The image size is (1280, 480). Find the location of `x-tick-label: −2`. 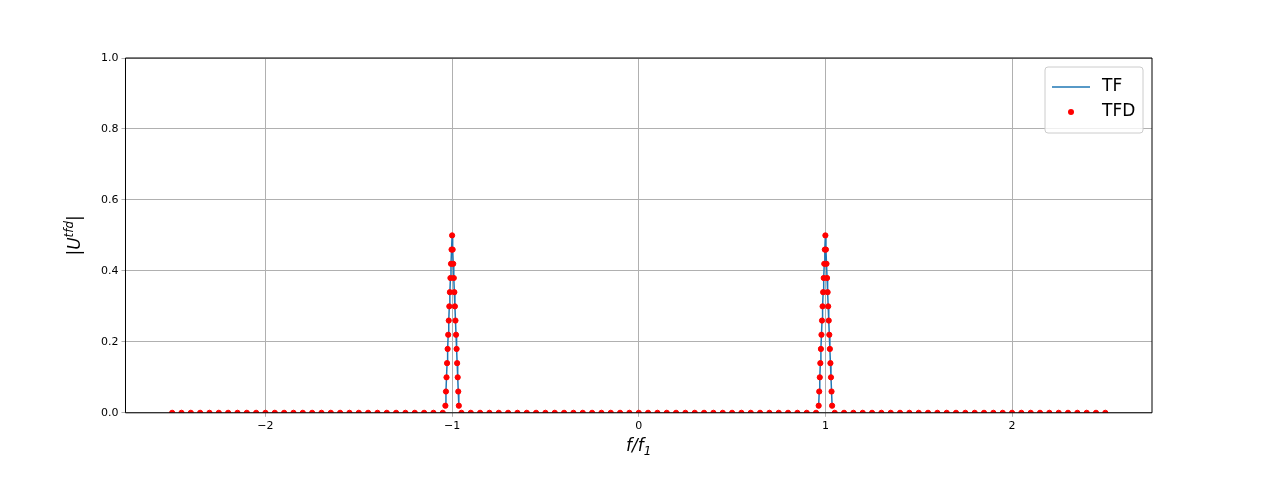

x-tick-label: −2 is located at coordinates (265, 426).